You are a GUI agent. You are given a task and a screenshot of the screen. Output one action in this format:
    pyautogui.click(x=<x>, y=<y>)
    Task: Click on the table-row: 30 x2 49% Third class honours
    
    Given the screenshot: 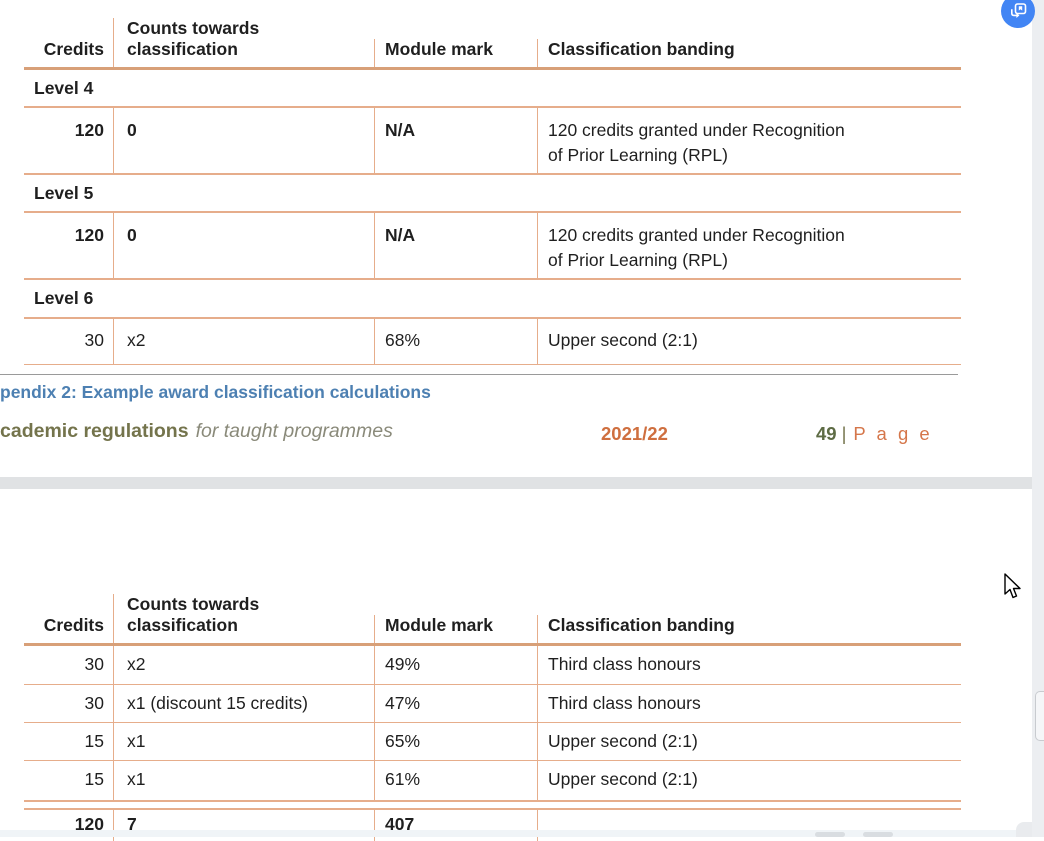 What is the action you would take?
    pyautogui.click(x=492, y=665)
    